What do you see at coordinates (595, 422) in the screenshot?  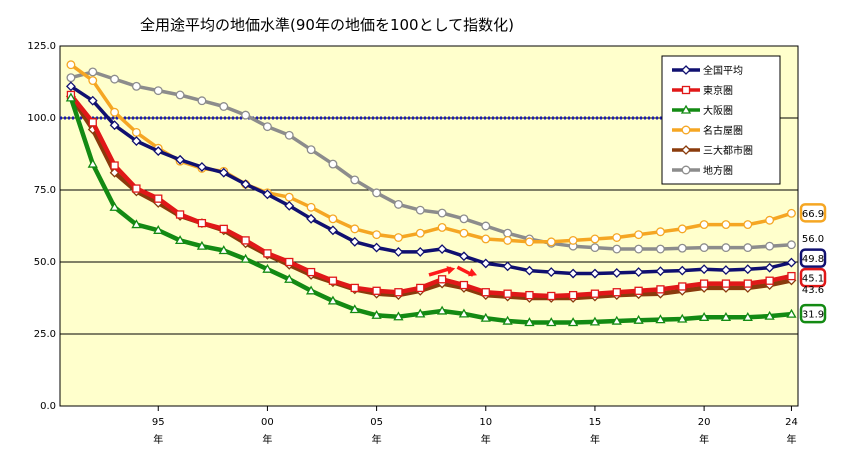 I see `x-tick-label: 15` at bounding box center [595, 422].